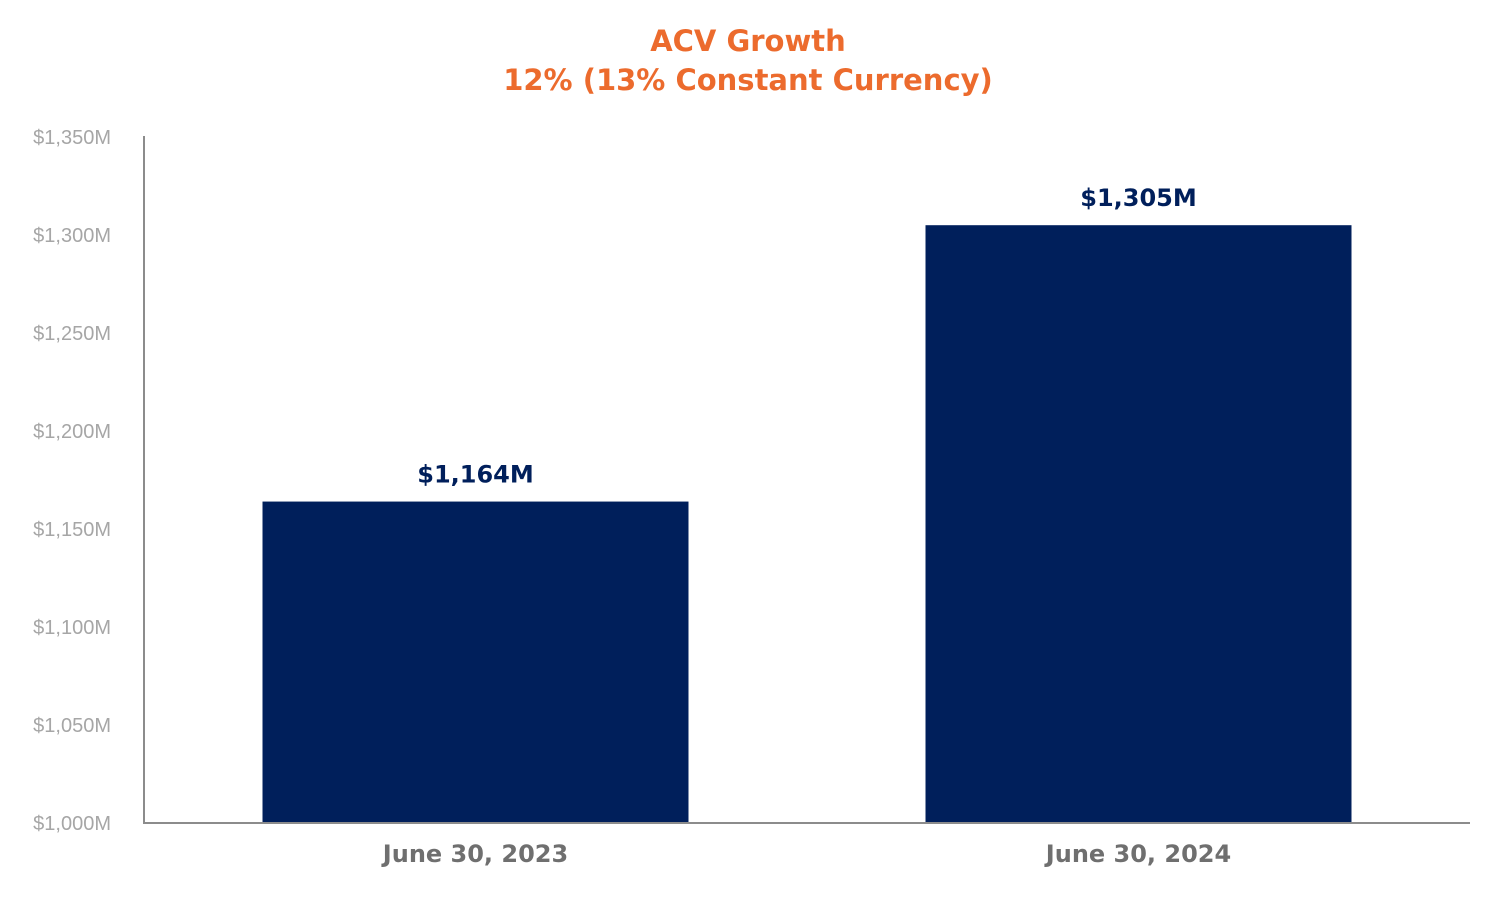  Describe the element at coordinates (72, 824) in the screenshot. I see `y-tick-label: $1,000M` at that location.